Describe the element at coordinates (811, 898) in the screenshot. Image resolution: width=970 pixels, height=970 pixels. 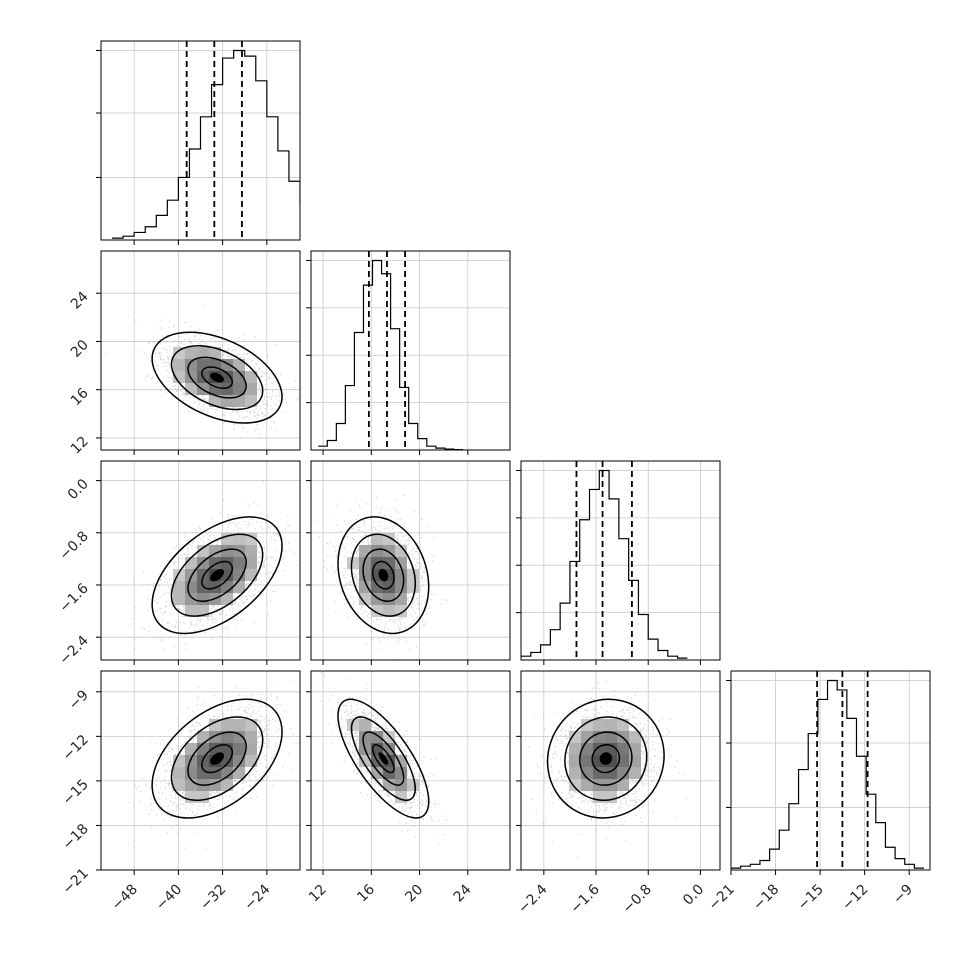
I see `x-tick-label: −15` at that location.